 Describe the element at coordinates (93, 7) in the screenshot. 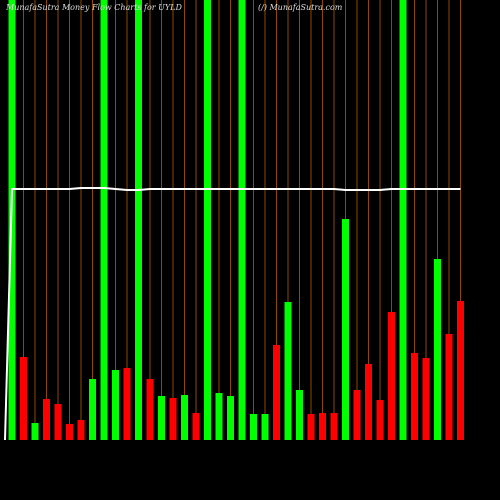

I see `chart-title: MunafaSutra Money Flow Charts for UYLD` at that location.